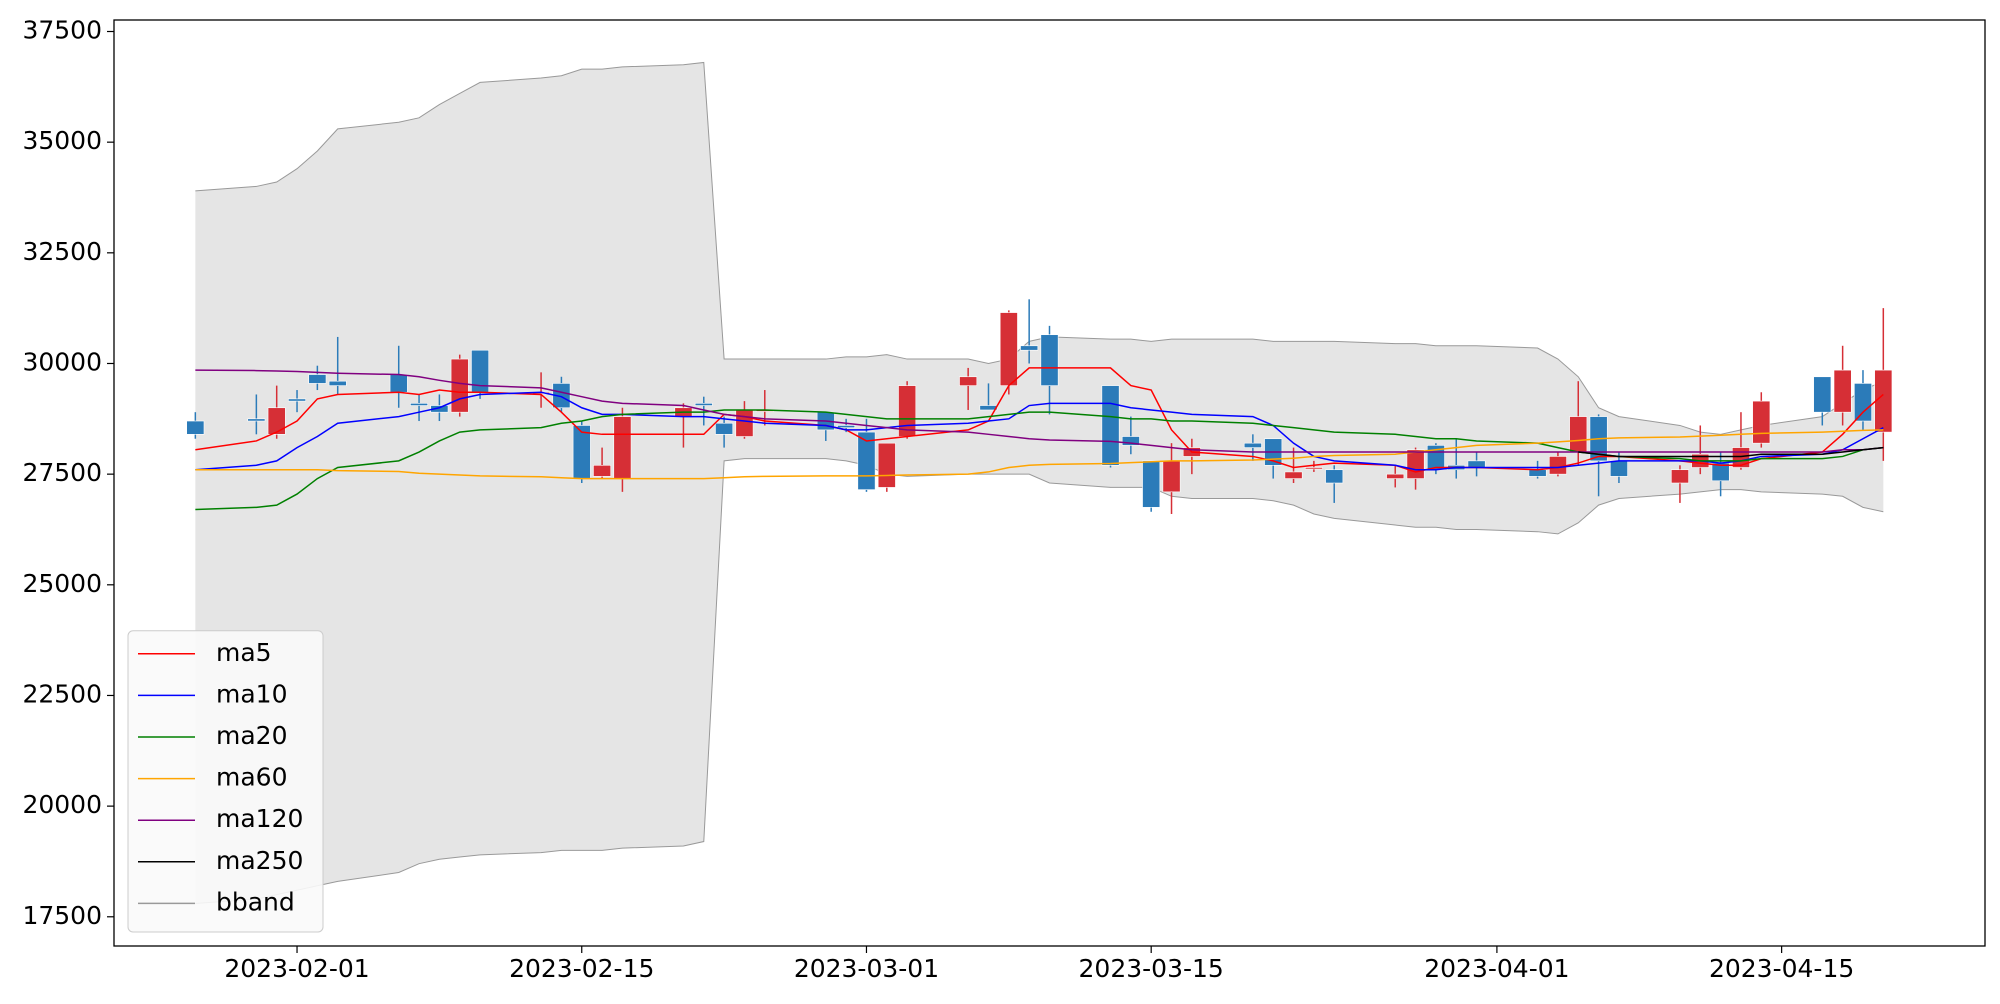 The width and height of the screenshot is (2000, 1004). What do you see at coordinates (244, 652) in the screenshot?
I see `legend-label: ma5` at bounding box center [244, 652].